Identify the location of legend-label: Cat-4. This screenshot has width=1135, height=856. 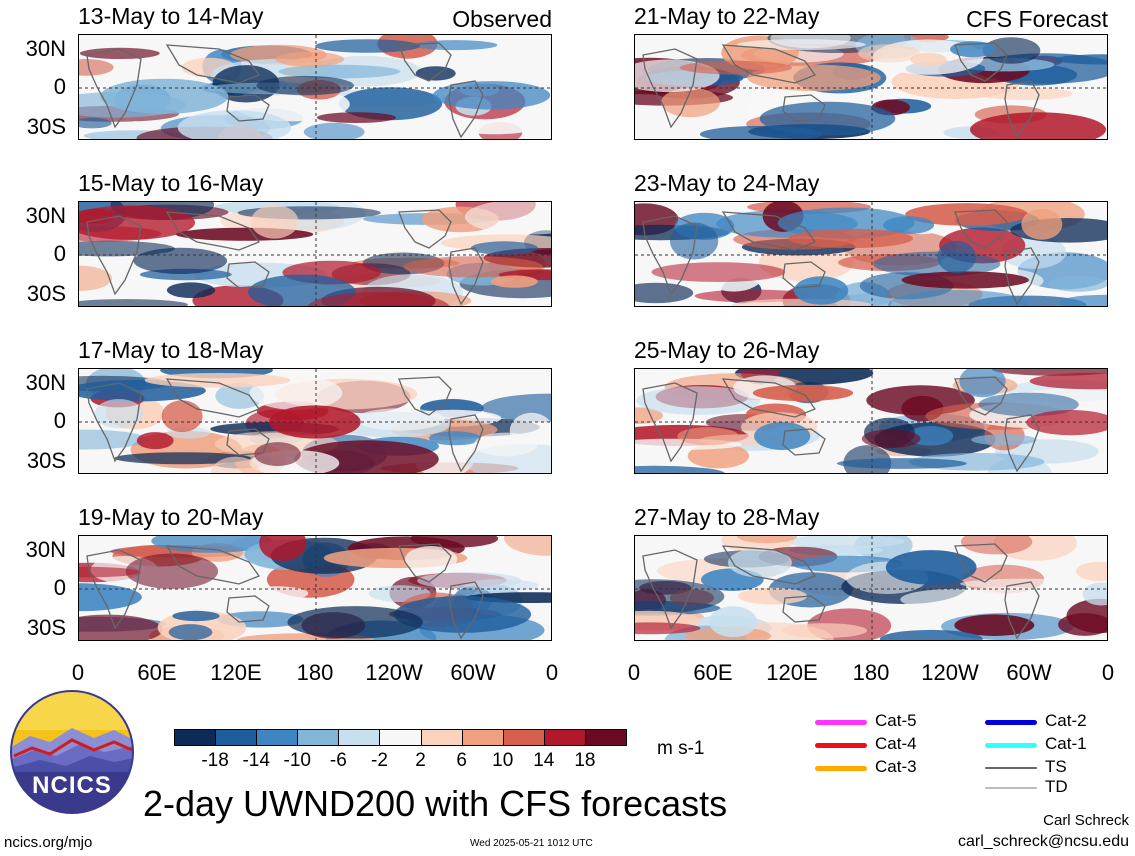
(896, 743).